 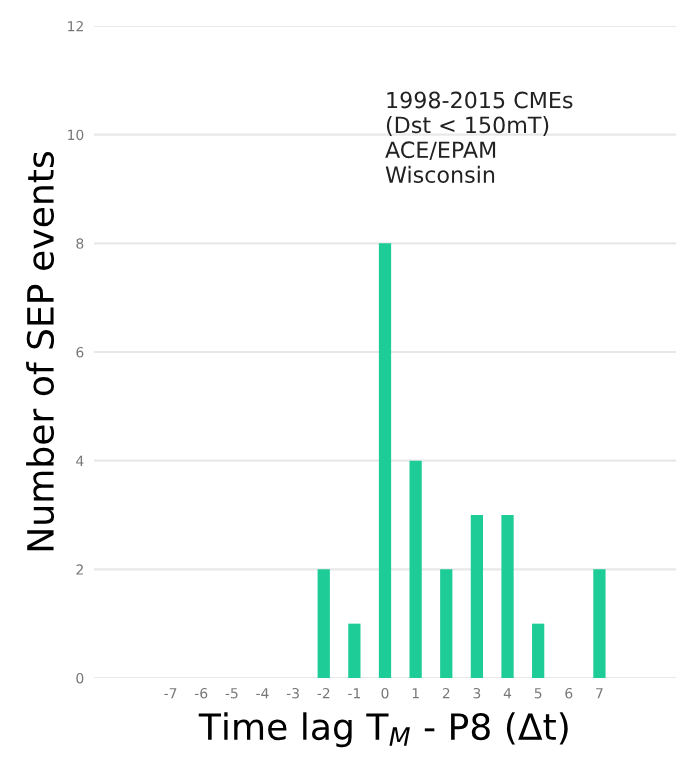 I want to click on annotation: 1998-2015 CMEs (Dst < 150mT) ACE/EPAM Wisconsin, so click(x=479, y=137).